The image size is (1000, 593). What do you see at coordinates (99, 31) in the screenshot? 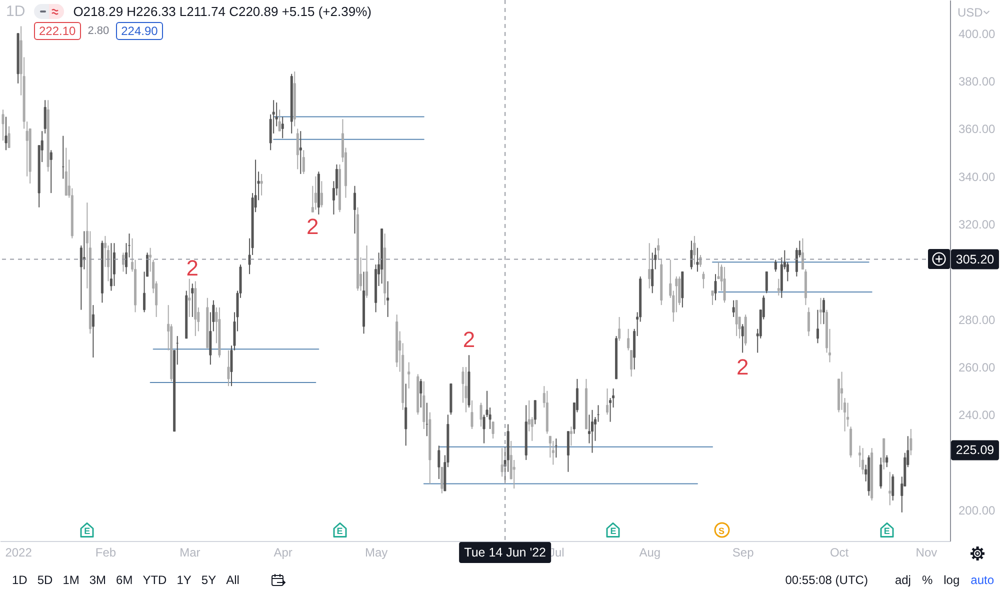
I see `annotation: 2.80` at bounding box center [99, 31].